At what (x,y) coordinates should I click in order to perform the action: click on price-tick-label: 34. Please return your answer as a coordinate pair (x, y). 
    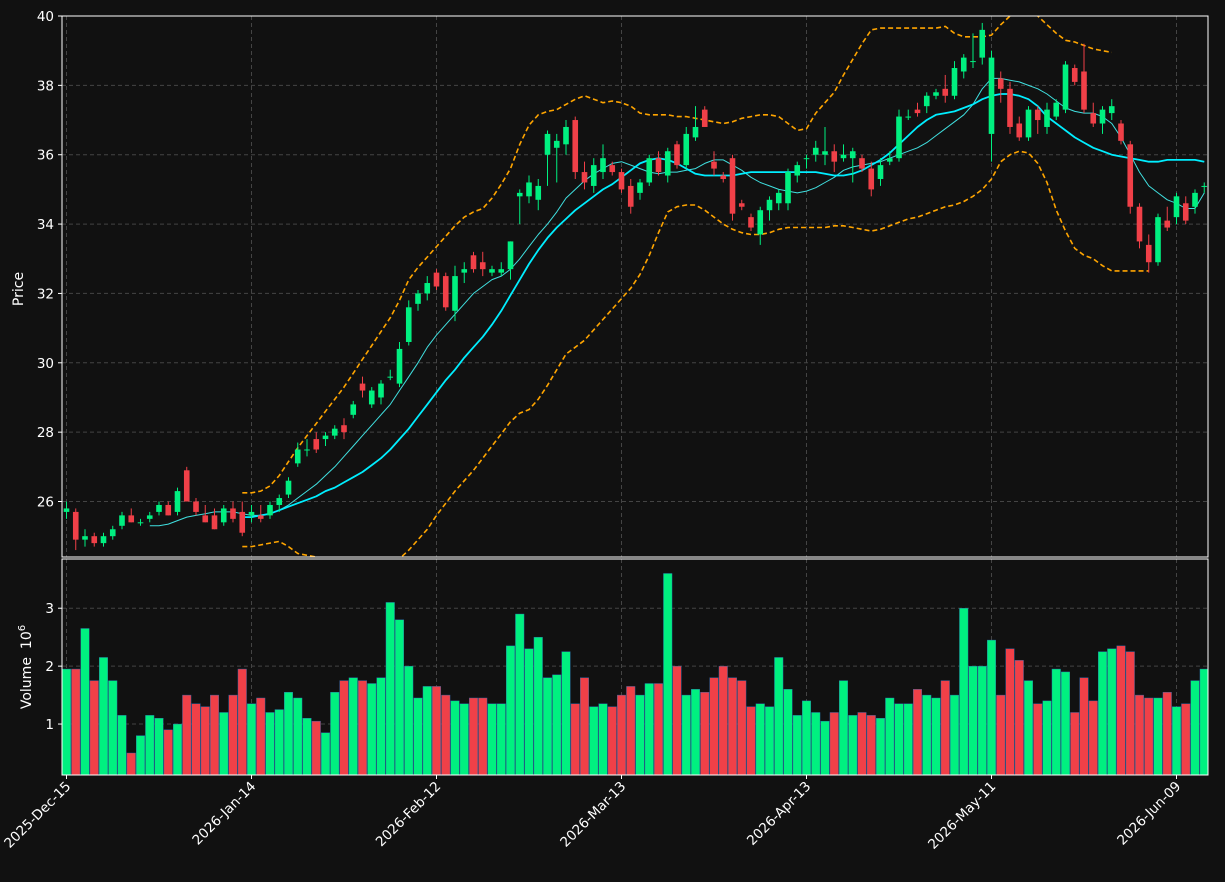
    Looking at the image, I should click on (45, 225).